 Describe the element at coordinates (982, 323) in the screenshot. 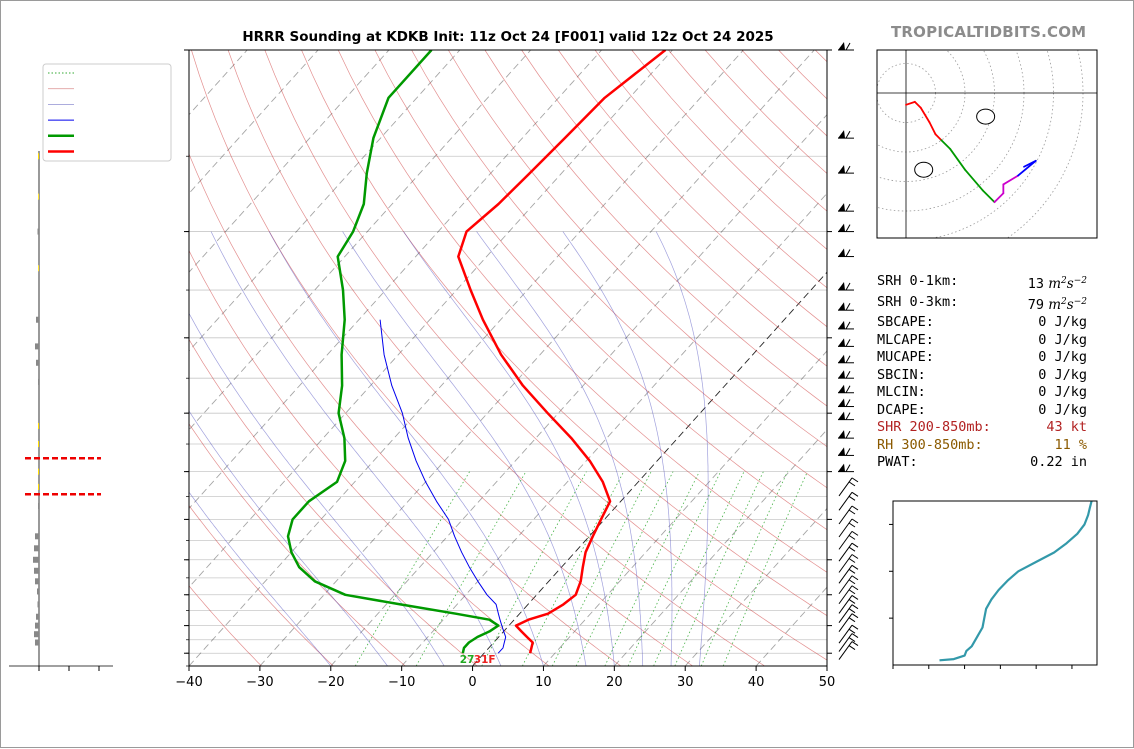

I see `stat-row: SBCAPE: 0 J/kg` at that location.